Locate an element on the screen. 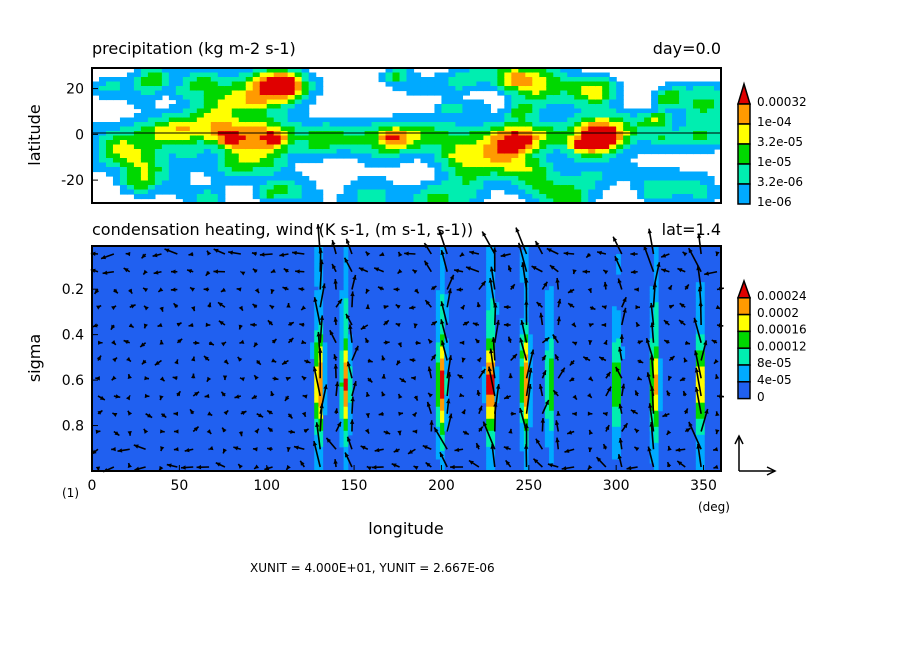 The width and height of the screenshot is (904, 654). vector-units-label: XUNIT = 4.000E+01, YUNIT = 2.667E-06 is located at coordinates (372, 568).